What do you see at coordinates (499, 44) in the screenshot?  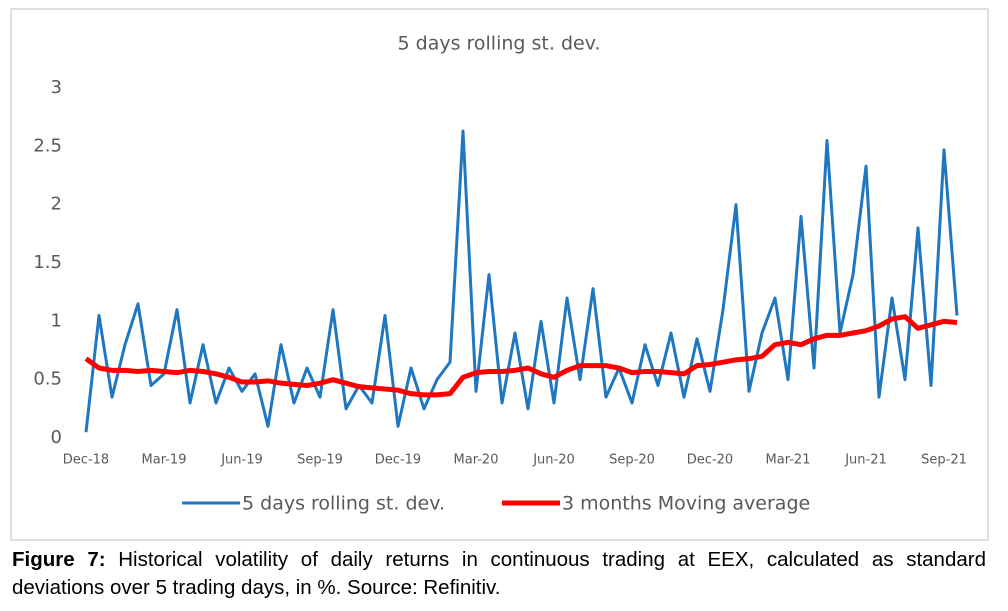 I see `chart-title: 5 days rolling st. dev.` at bounding box center [499, 44].